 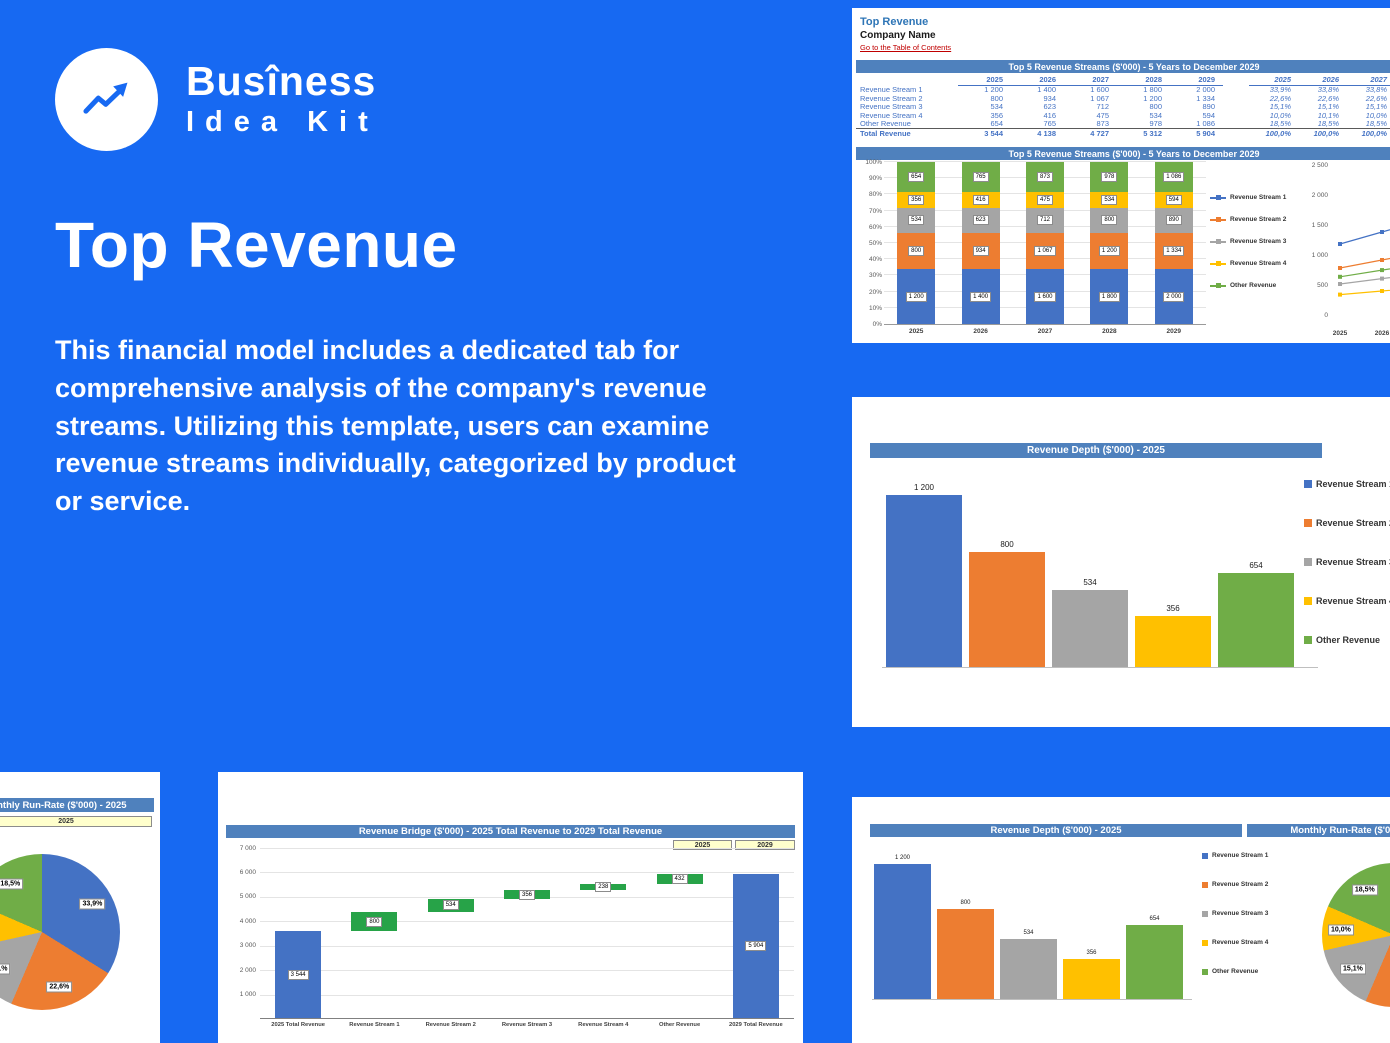 What do you see at coordinates (1049, 123) in the screenshot?
I see `value-cell: 765` at bounding box center [1049, 123].